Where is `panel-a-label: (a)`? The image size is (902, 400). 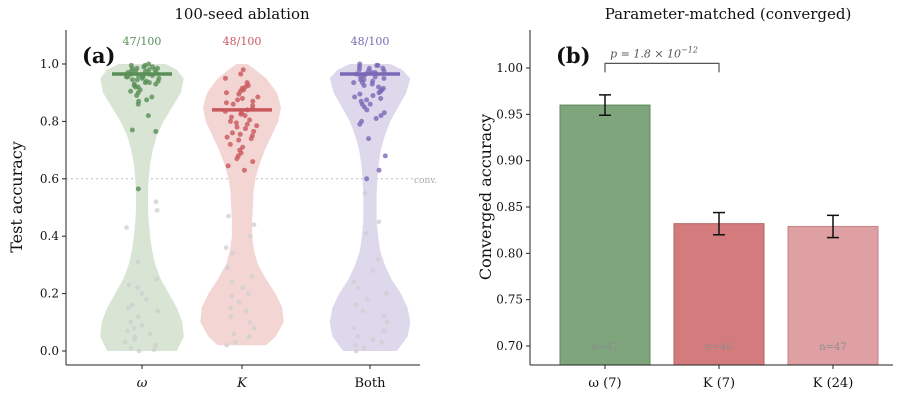 panel-a-label: (a) is located at coordinates (98, 55).